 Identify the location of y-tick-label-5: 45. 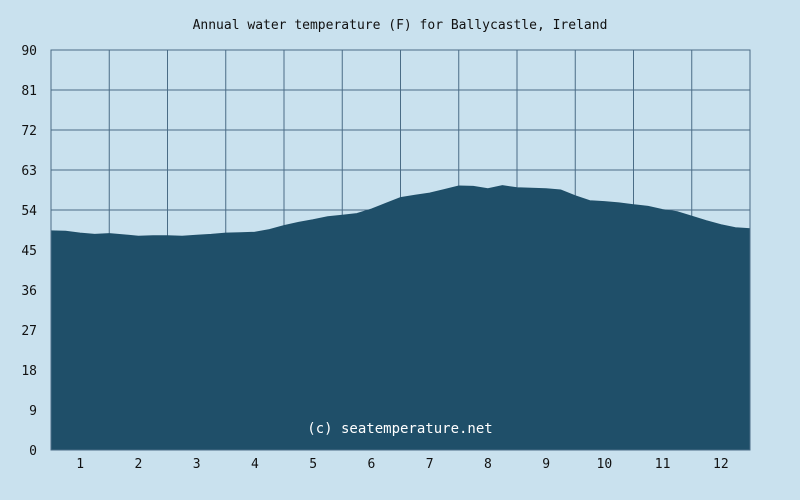
(29, 251).